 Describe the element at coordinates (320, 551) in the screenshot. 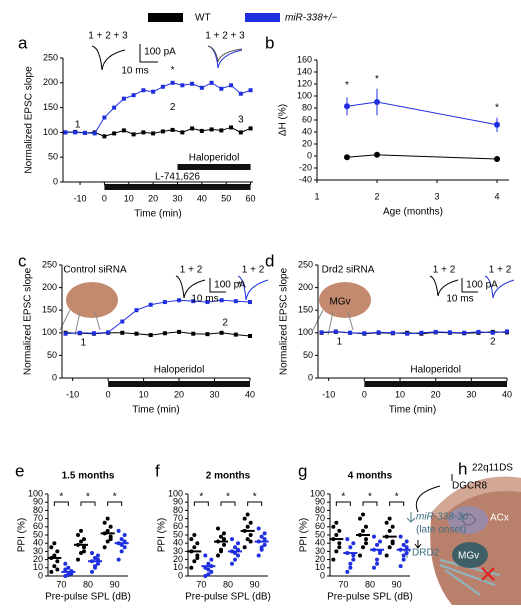

I see `y-tick-label: 30` at that location.